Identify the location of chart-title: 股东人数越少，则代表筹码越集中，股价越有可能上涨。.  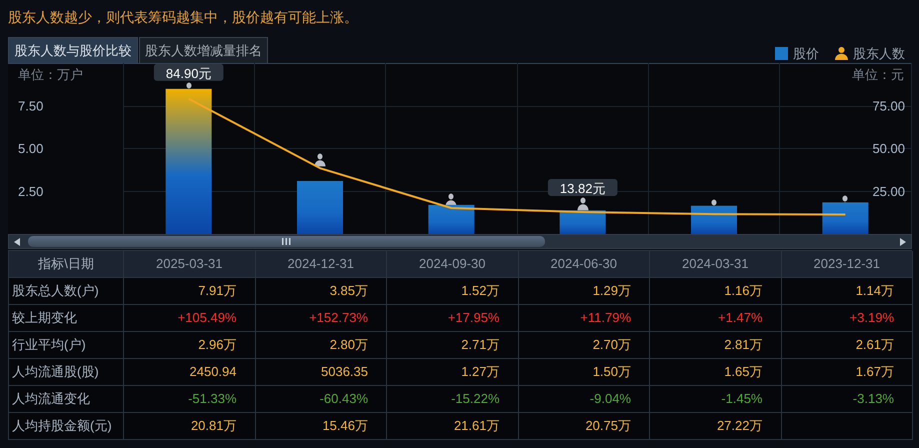
(183, 18).